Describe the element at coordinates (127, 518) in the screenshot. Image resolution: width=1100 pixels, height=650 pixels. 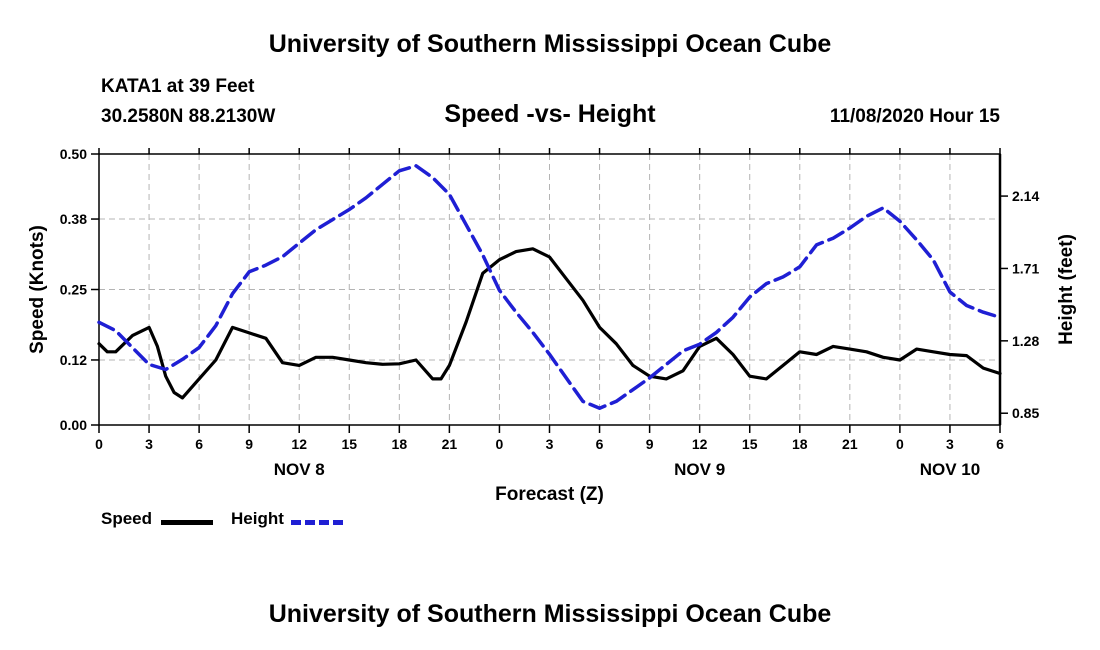
I see `legend-speed-label: Speed` at that location.